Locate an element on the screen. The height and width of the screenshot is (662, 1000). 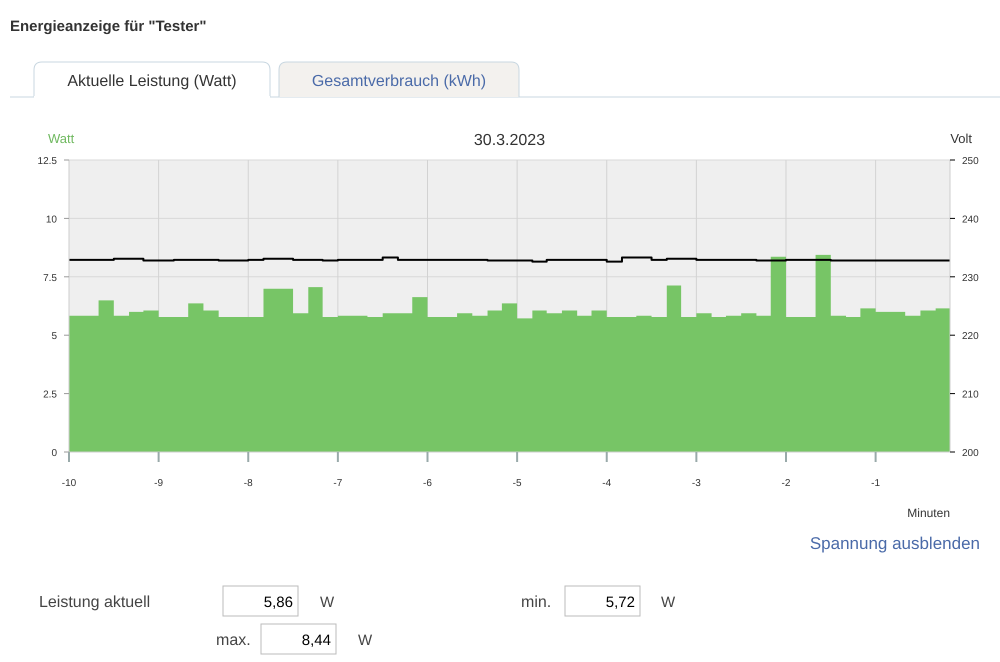
y2-axis-title: Volt is located at coordinates (961, 138).